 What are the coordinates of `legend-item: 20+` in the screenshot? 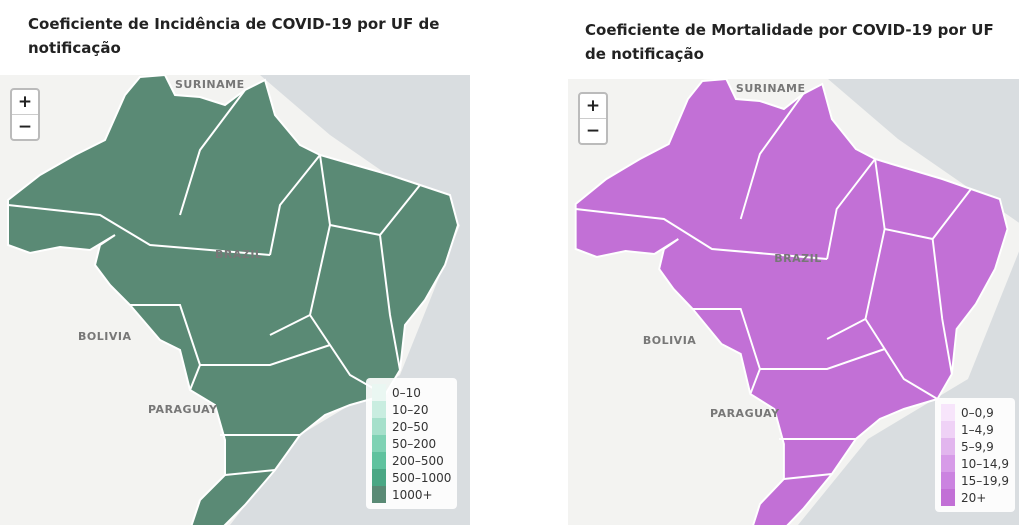 It's located at (975, 497).